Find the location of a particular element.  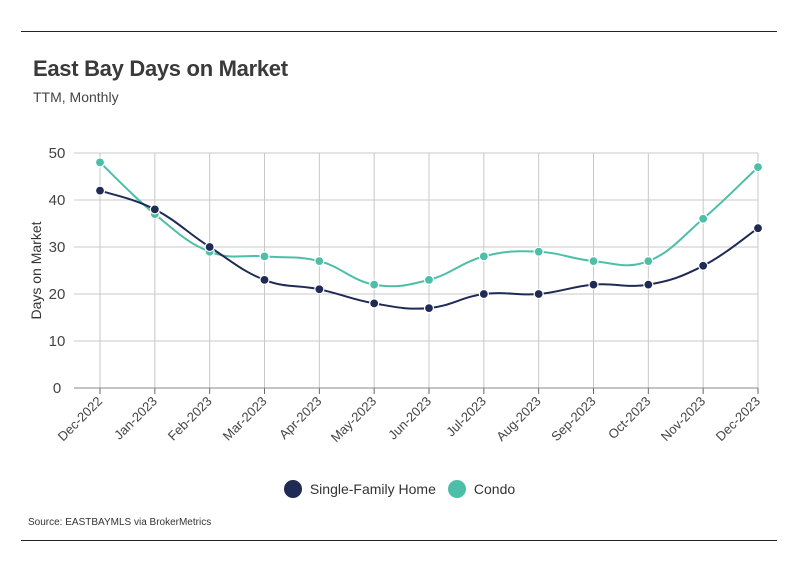

y-tick-label: 0 is located at coordinates (57, 388).